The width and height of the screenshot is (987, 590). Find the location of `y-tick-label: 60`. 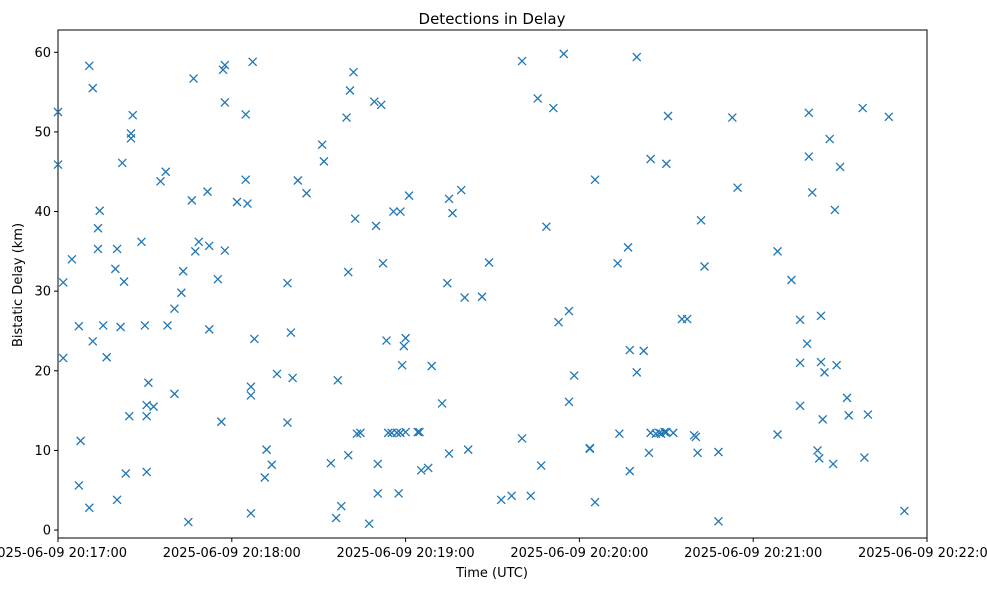

y-tick-label: 60 is located at coordinates (42, 53).